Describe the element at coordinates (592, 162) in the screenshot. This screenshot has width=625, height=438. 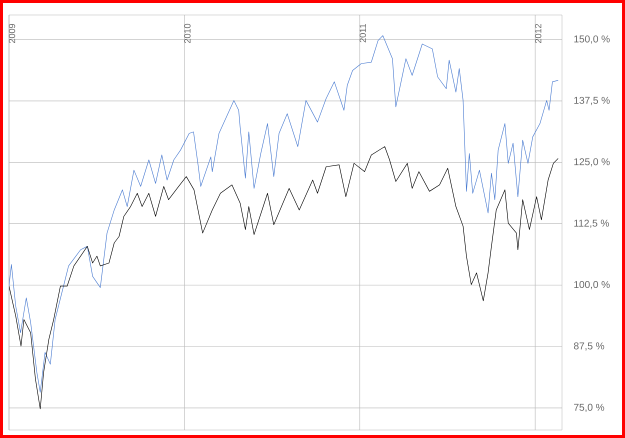
I see `y-tick-label: 125,0 %` at that location.